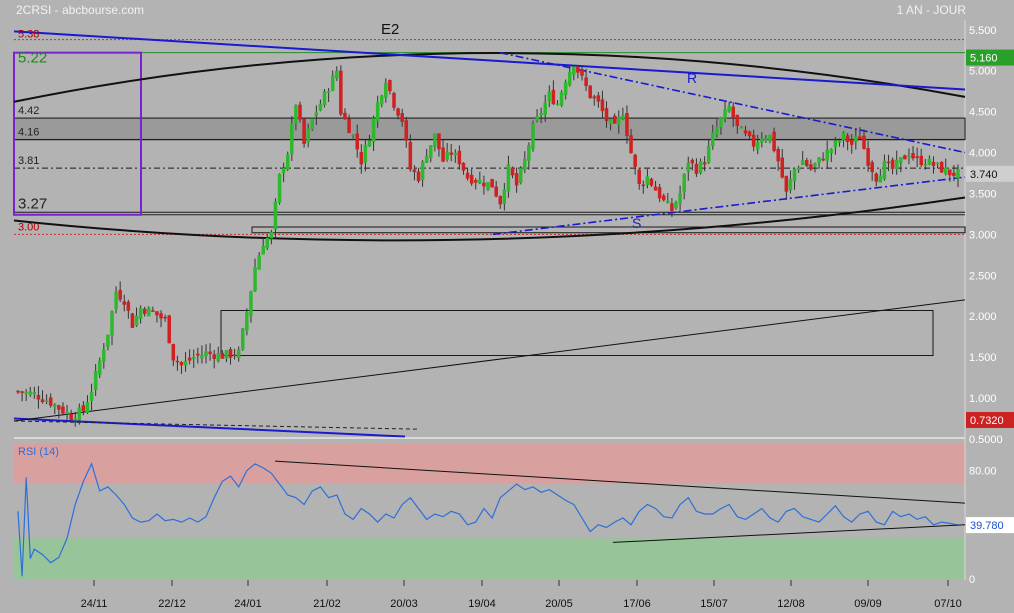 This screenshot has width=1014, height=613. What do you see at coordinates (931, 10) in the screenshot?
I see `period-label: 1 AN - JOUR` at bounding box center [931, 10].